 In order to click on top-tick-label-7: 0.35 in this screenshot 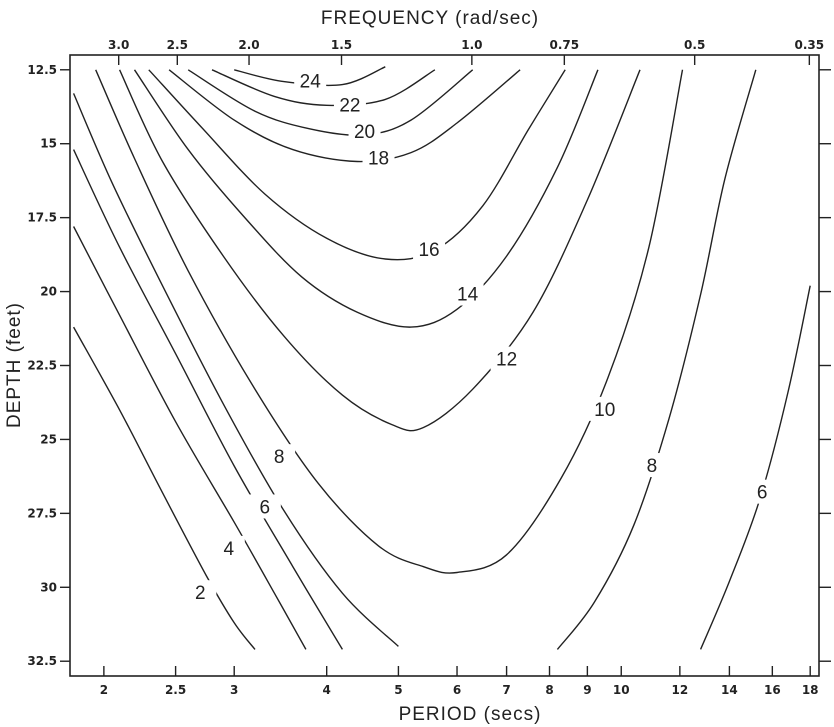, I will do `click(810, 45)`.